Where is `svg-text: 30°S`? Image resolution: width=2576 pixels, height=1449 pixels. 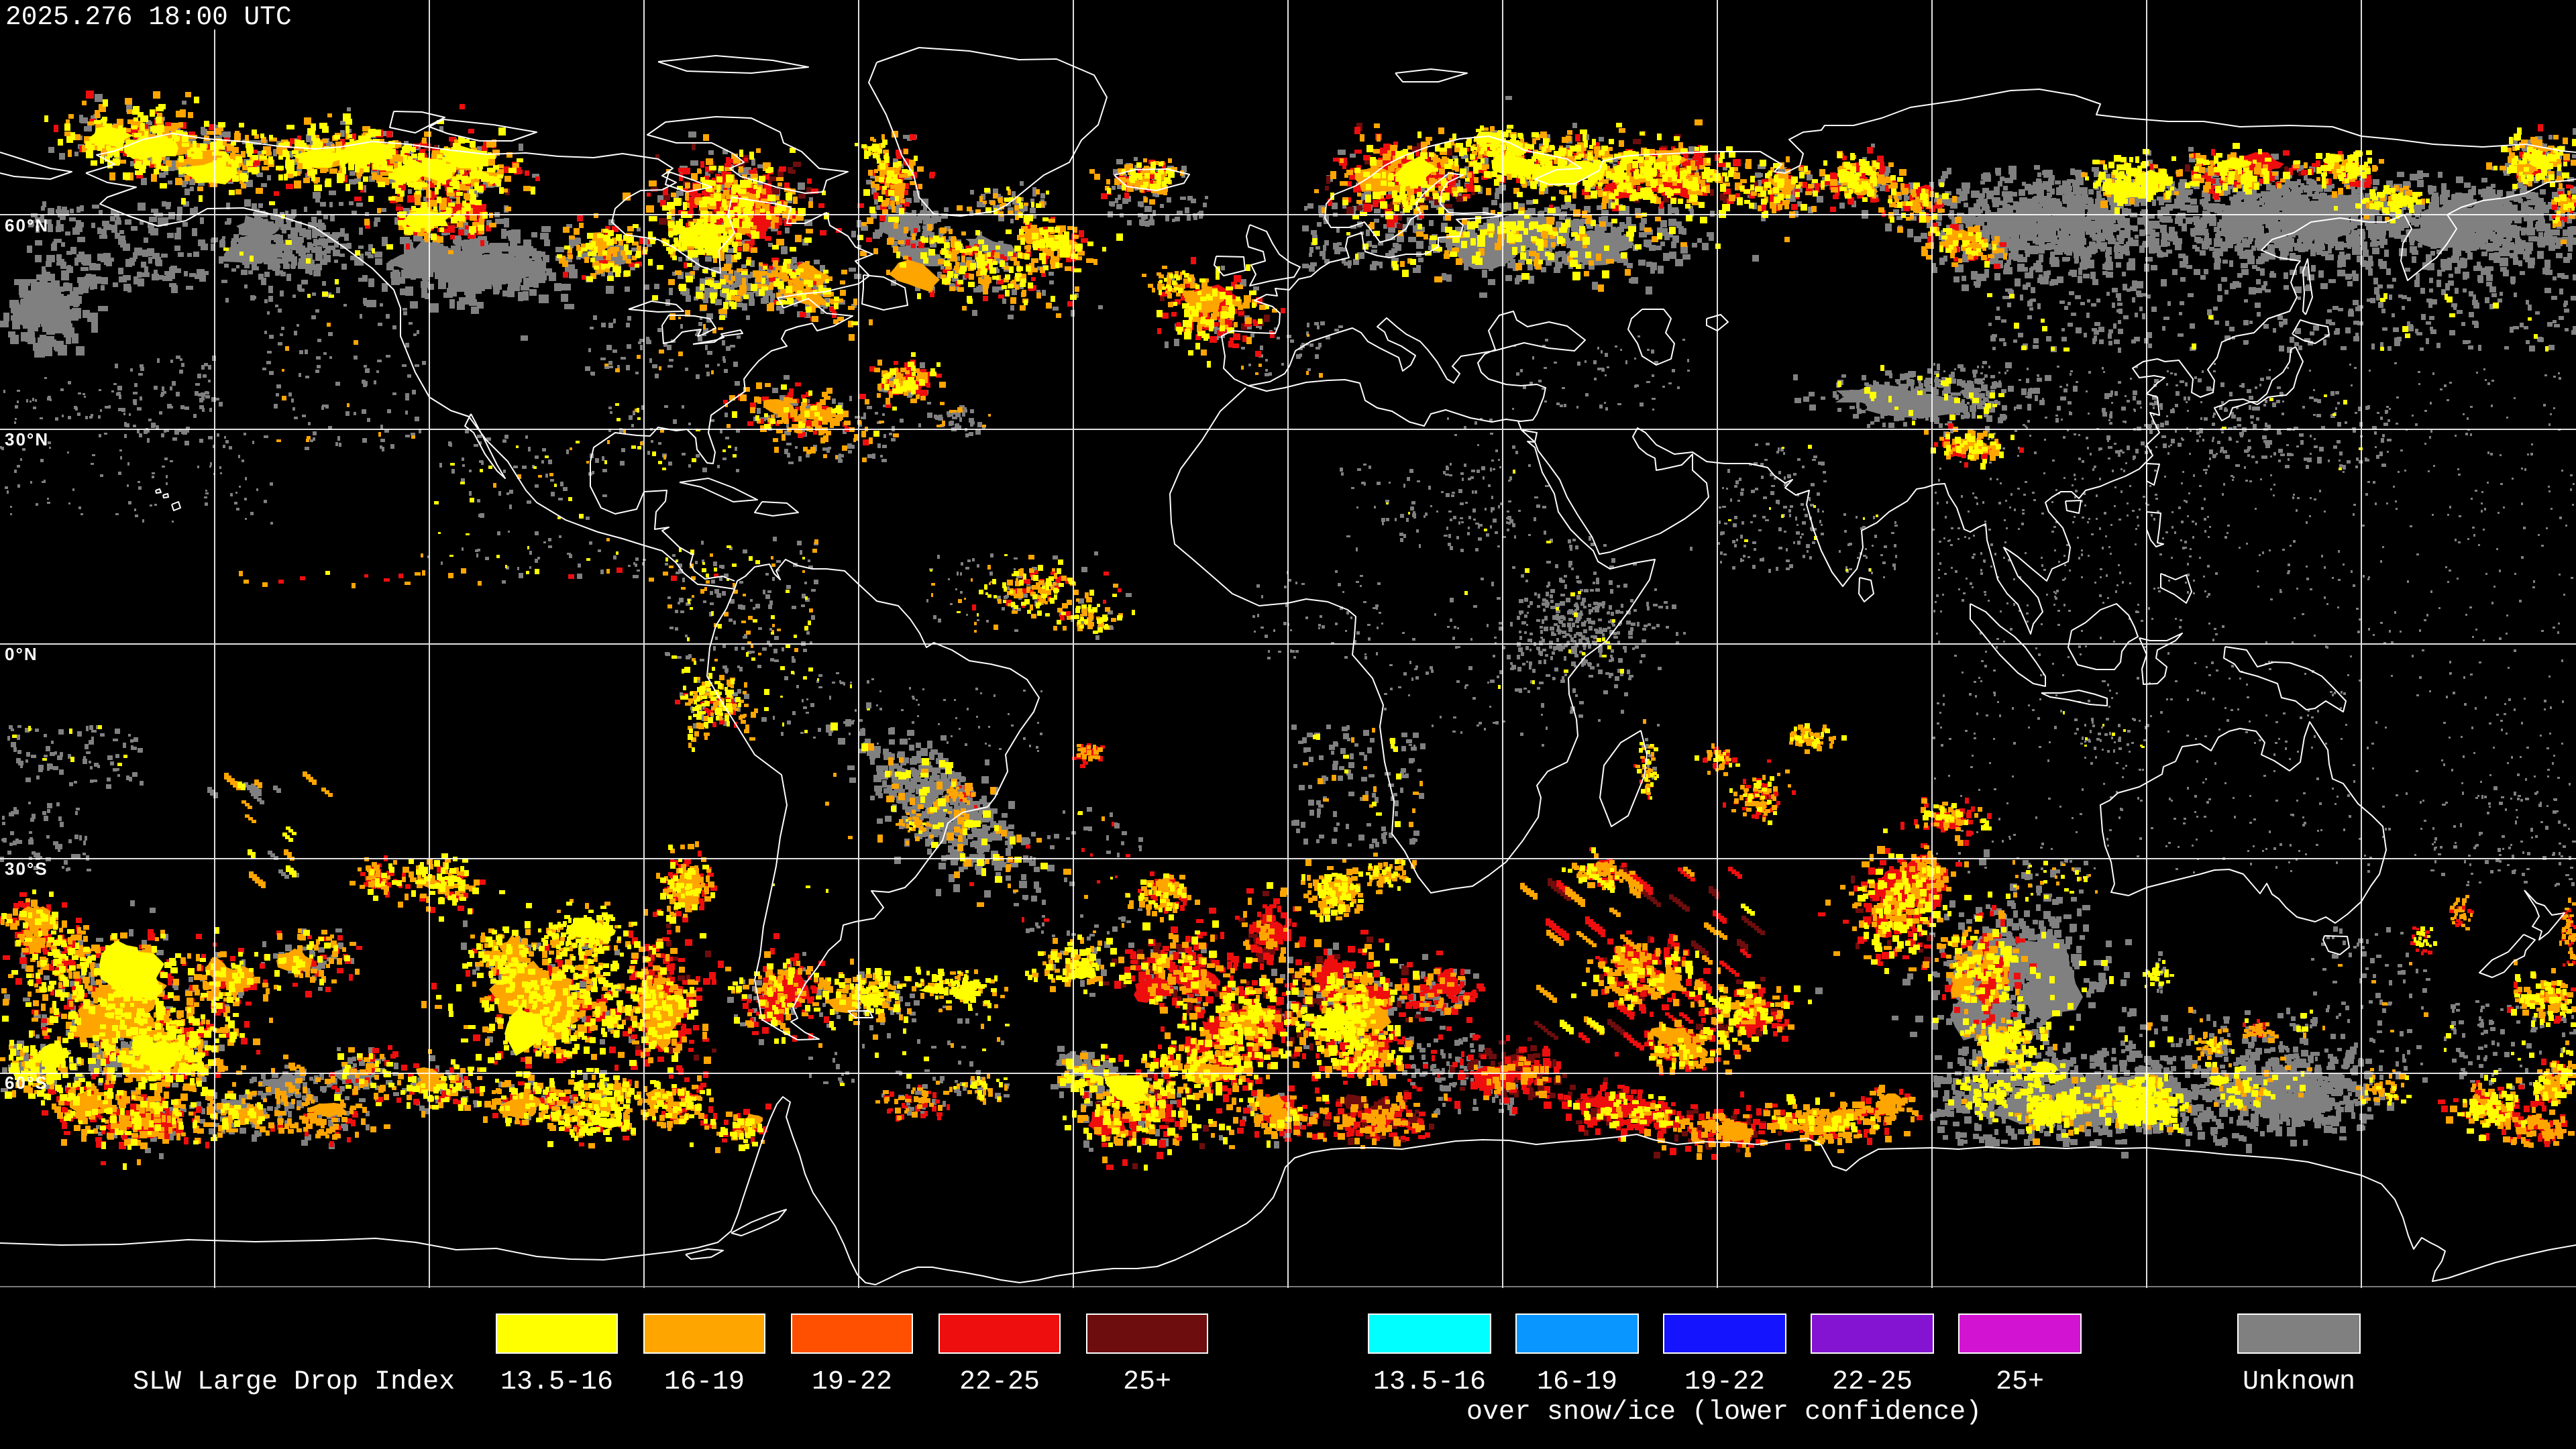 svg-text: 30°S is located at coordinates (26, 869).